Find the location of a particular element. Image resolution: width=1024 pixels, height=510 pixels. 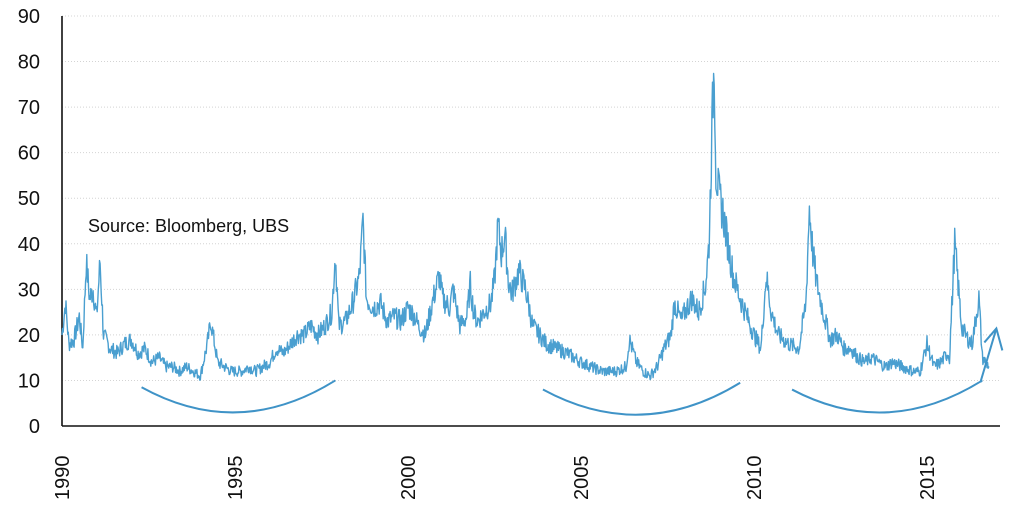

x-tick-label: 2010 is located at coordinates (755, 478).